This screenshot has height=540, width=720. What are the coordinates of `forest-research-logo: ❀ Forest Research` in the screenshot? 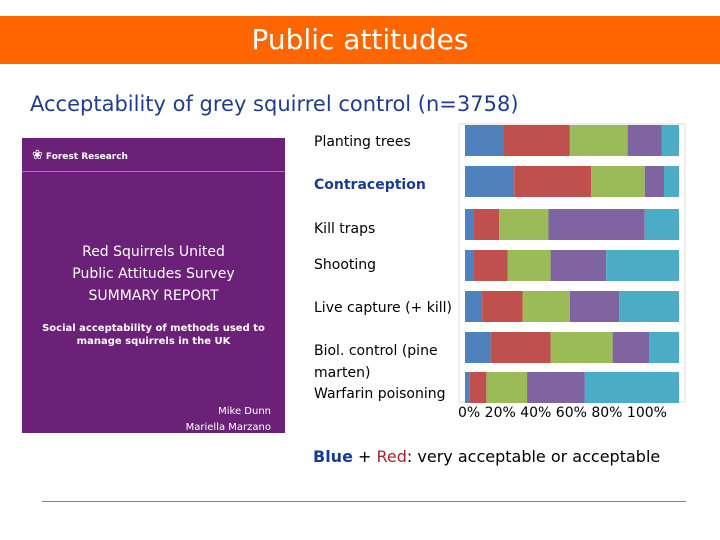 It's located at (80, 155).